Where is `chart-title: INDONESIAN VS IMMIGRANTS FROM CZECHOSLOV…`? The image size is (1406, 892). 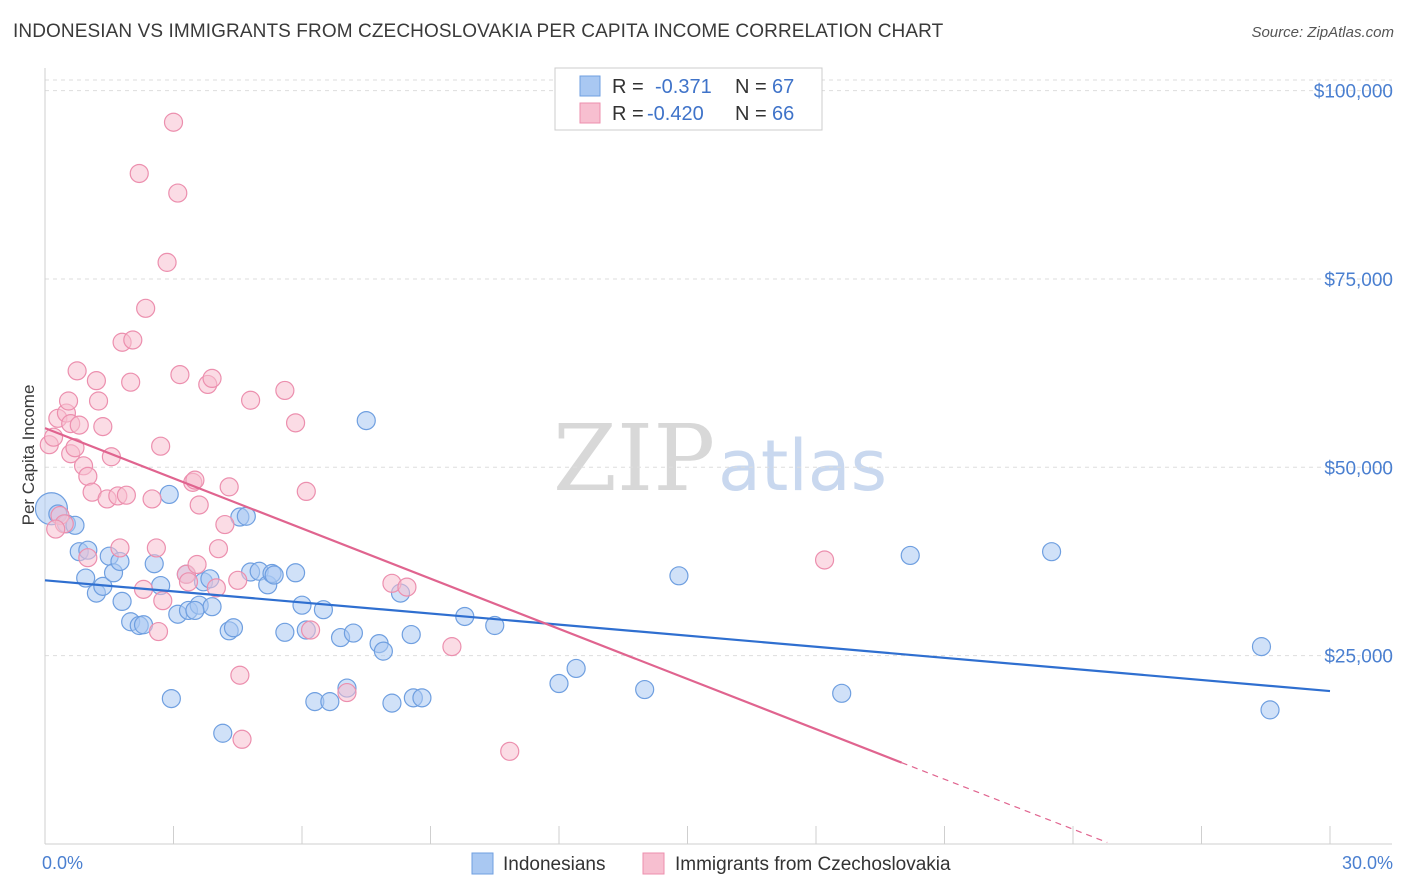 chart-title: INDONESIAN VS IMMIGRANTS FROM CZECHOSLOV… is located at coordinates (478, 31).